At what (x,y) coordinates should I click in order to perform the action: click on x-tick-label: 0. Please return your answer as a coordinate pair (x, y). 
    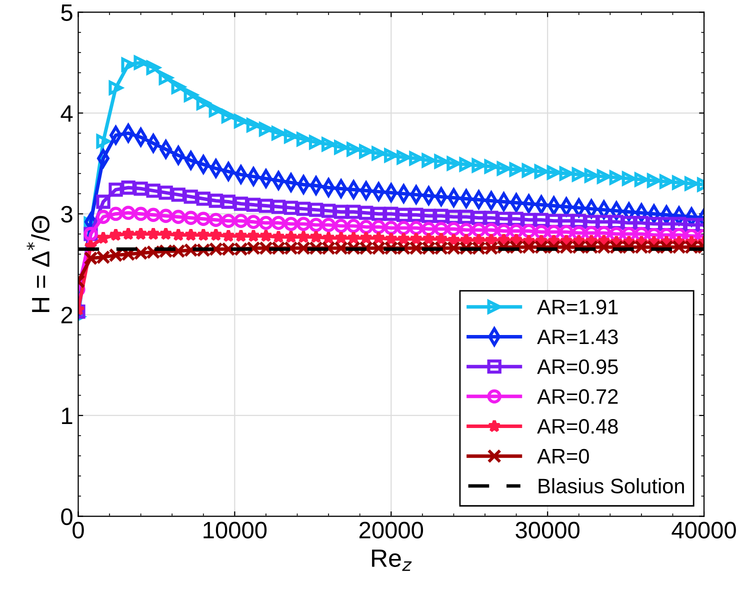
    Looking at the image, I should click on (78, 530).